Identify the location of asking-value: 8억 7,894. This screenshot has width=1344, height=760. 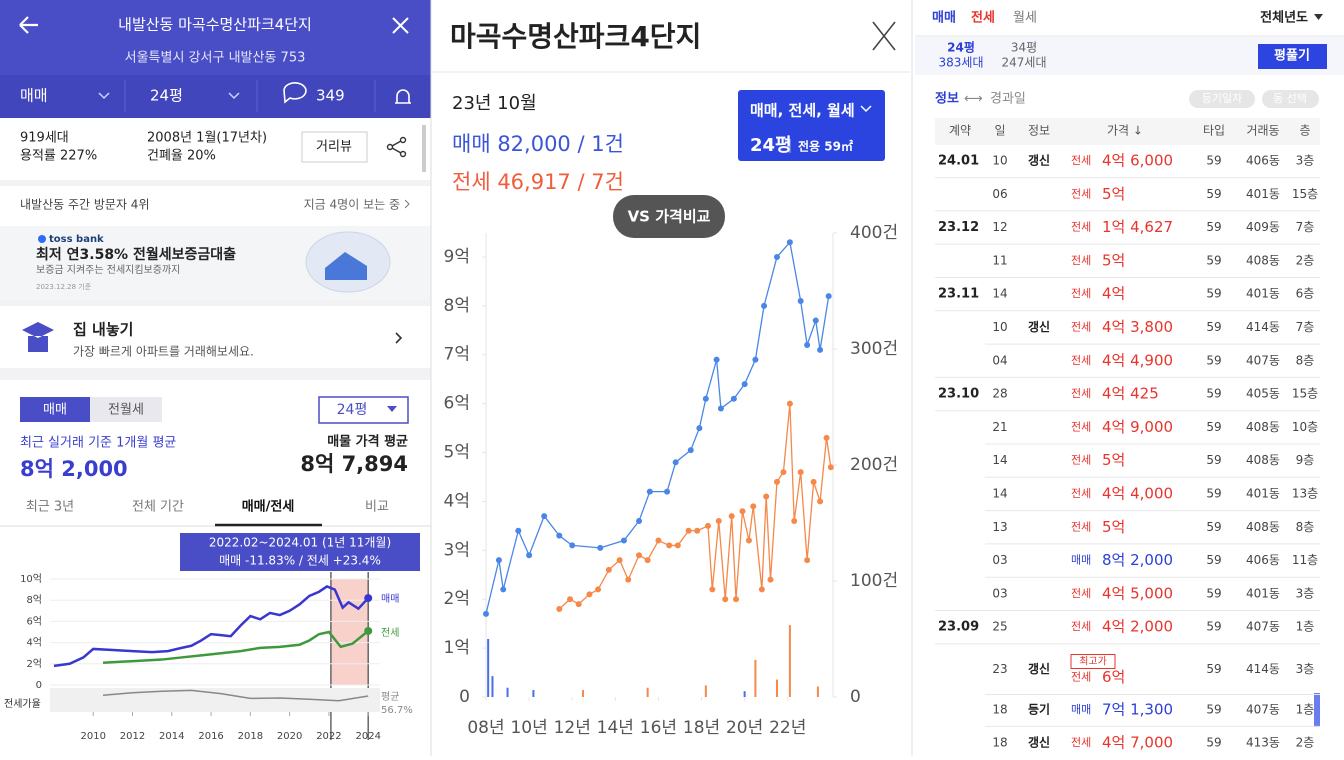
(354, 464).